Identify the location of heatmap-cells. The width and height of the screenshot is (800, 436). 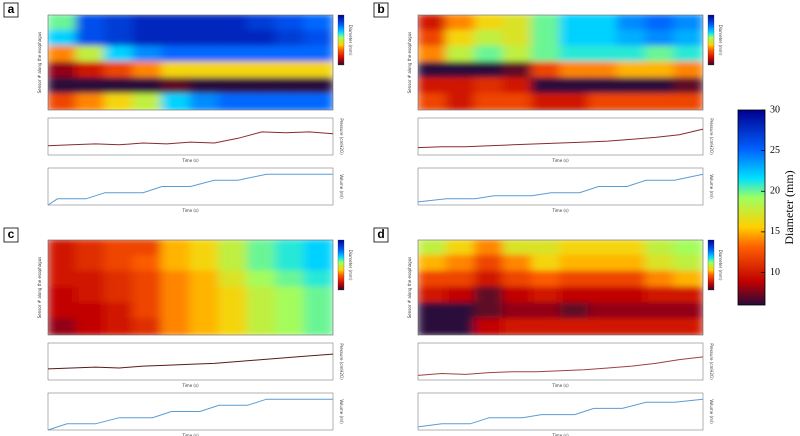
(190, 62).